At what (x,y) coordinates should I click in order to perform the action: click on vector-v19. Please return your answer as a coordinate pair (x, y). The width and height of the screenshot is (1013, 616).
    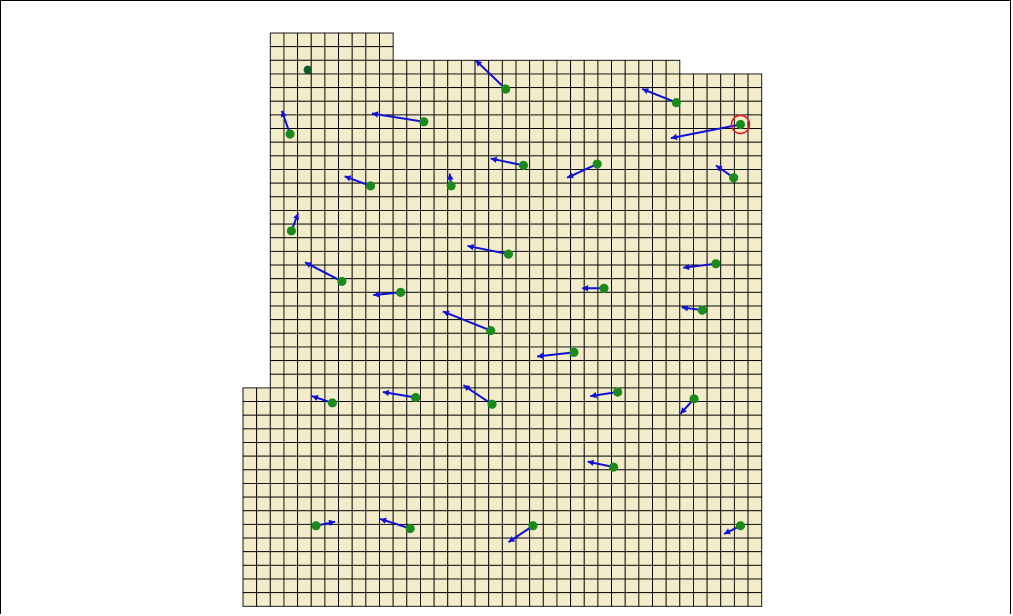
    Looking at the image, I should click on (469, 323).